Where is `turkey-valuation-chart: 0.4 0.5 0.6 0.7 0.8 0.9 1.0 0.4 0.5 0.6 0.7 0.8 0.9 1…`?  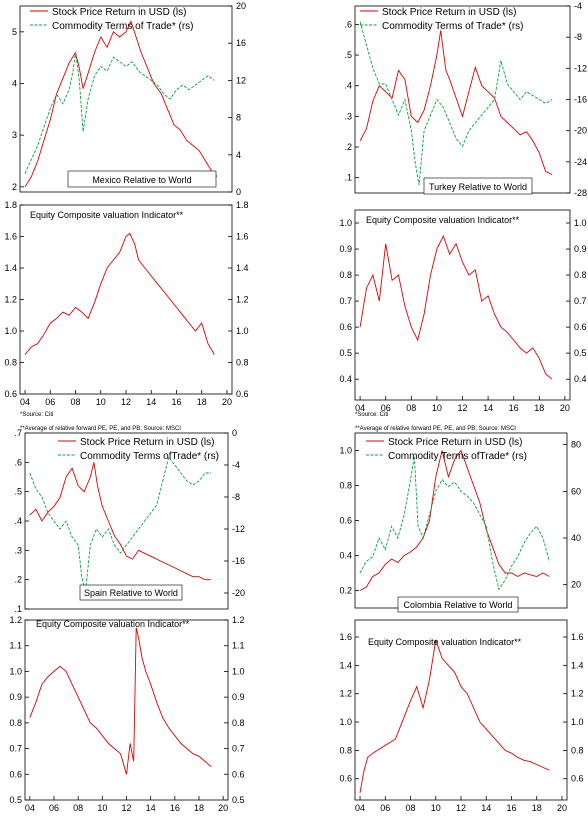
turkey-valuation-chart: 0.4 0.5 0.6 0.7 0.8 0.9 1.0 0.4 0.5 0.6 0.7 0.8 0.9 1… is located at coordinates (463, 311).